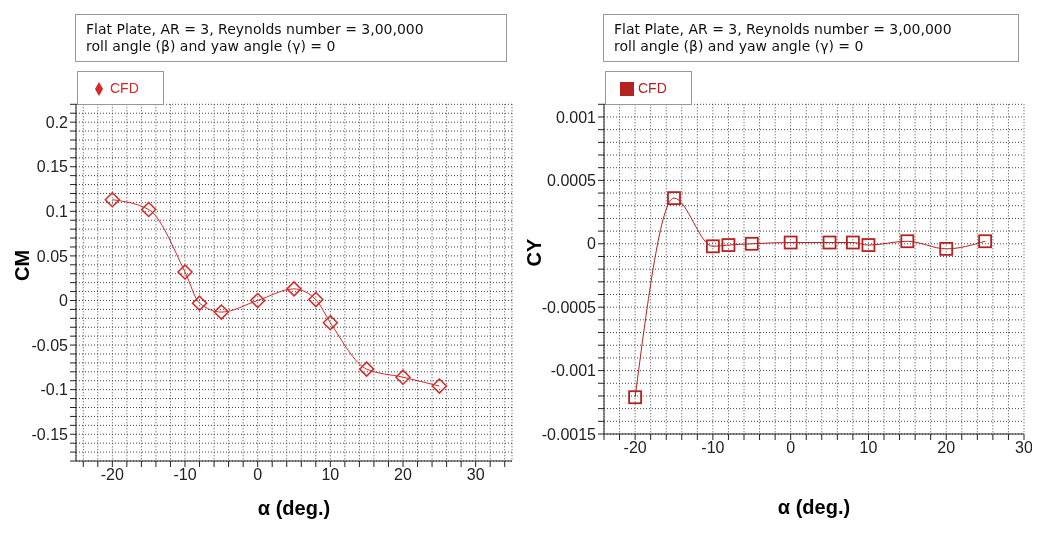  Describe the element at coordinates (50, 434) in the screenshot. I see `y-tick-label: -0.15` at that location.